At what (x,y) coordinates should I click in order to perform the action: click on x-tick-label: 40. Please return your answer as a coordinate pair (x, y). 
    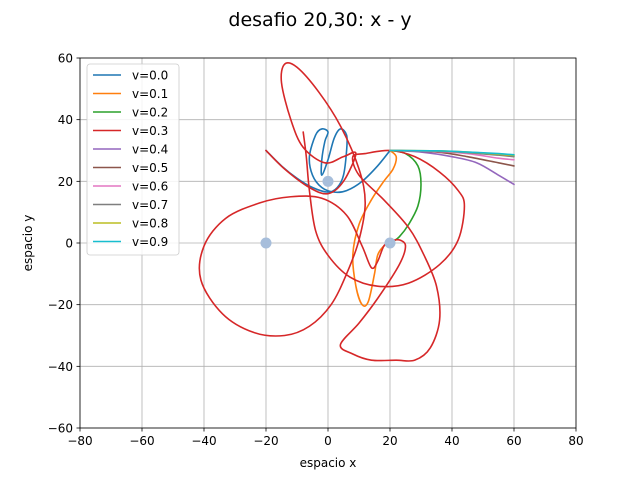
    Looking at the image, I should click on (451, 441).